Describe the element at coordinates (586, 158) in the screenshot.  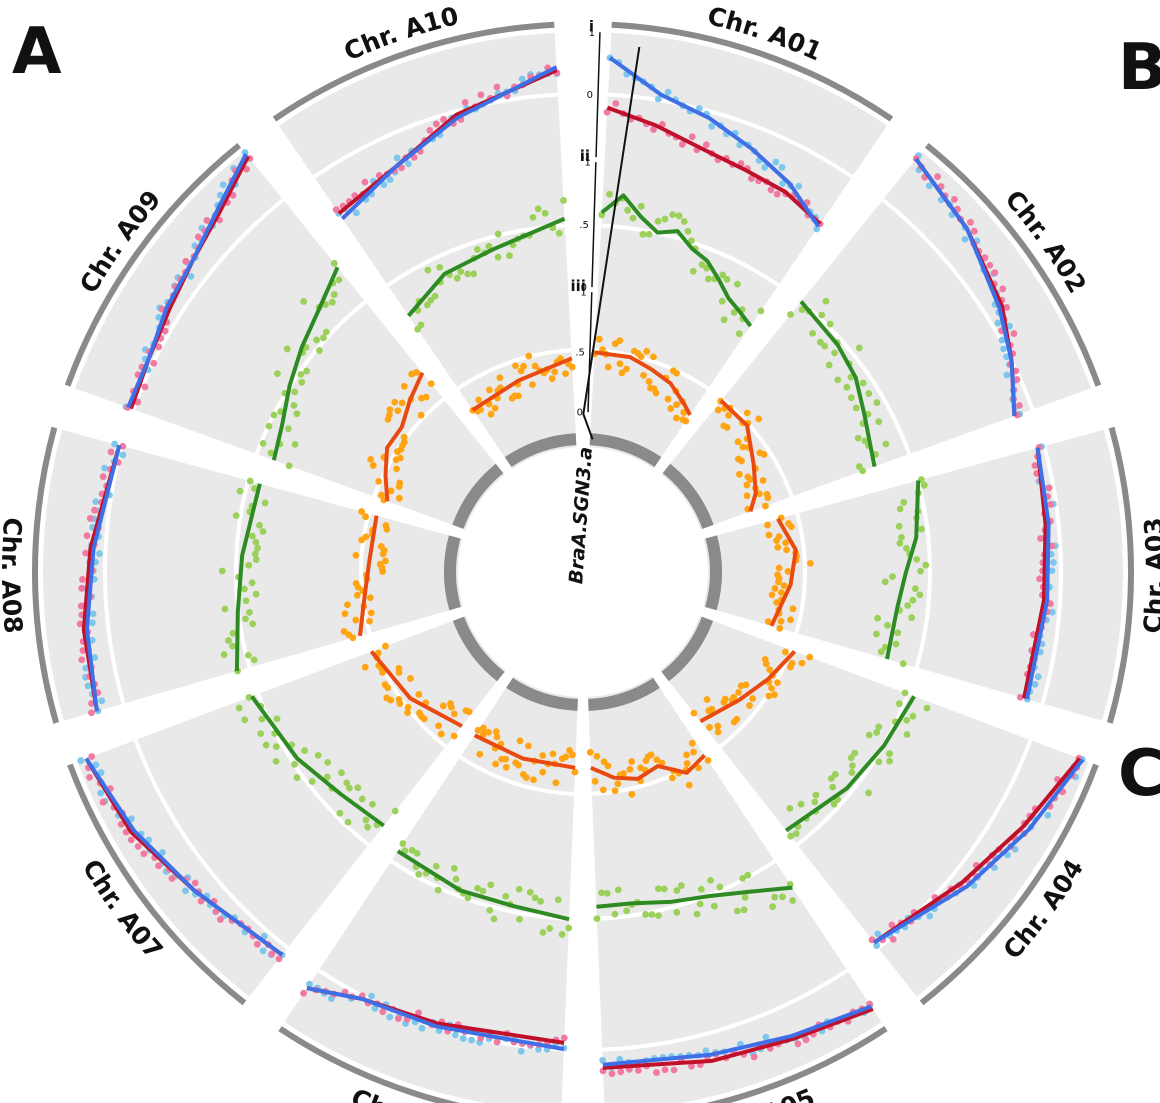
I see `track-tick-label: -1` at that location.